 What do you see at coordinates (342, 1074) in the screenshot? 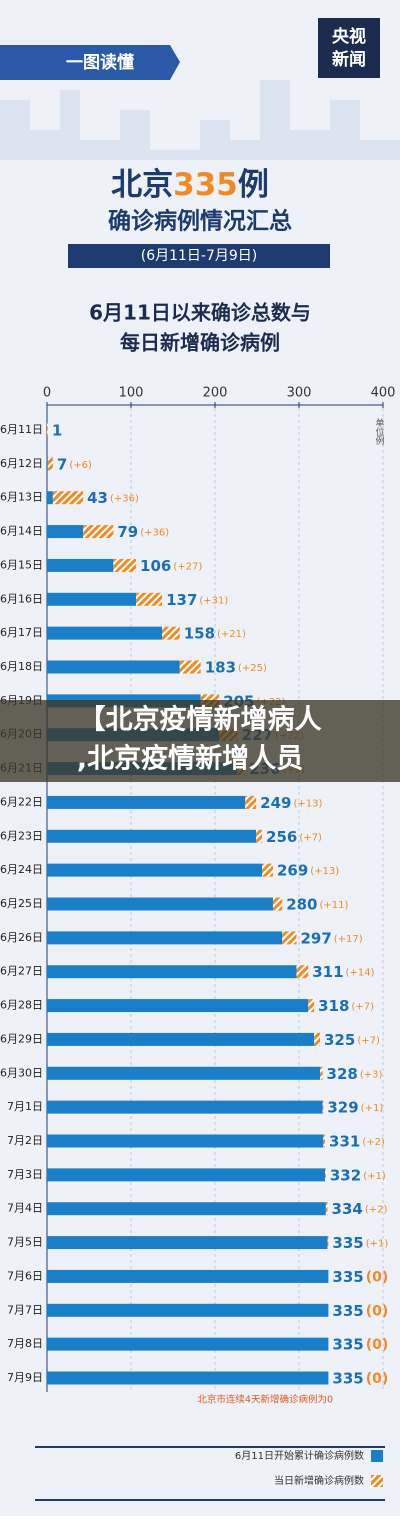
I see `total-label: 328` at bounding box center [342, 1074].